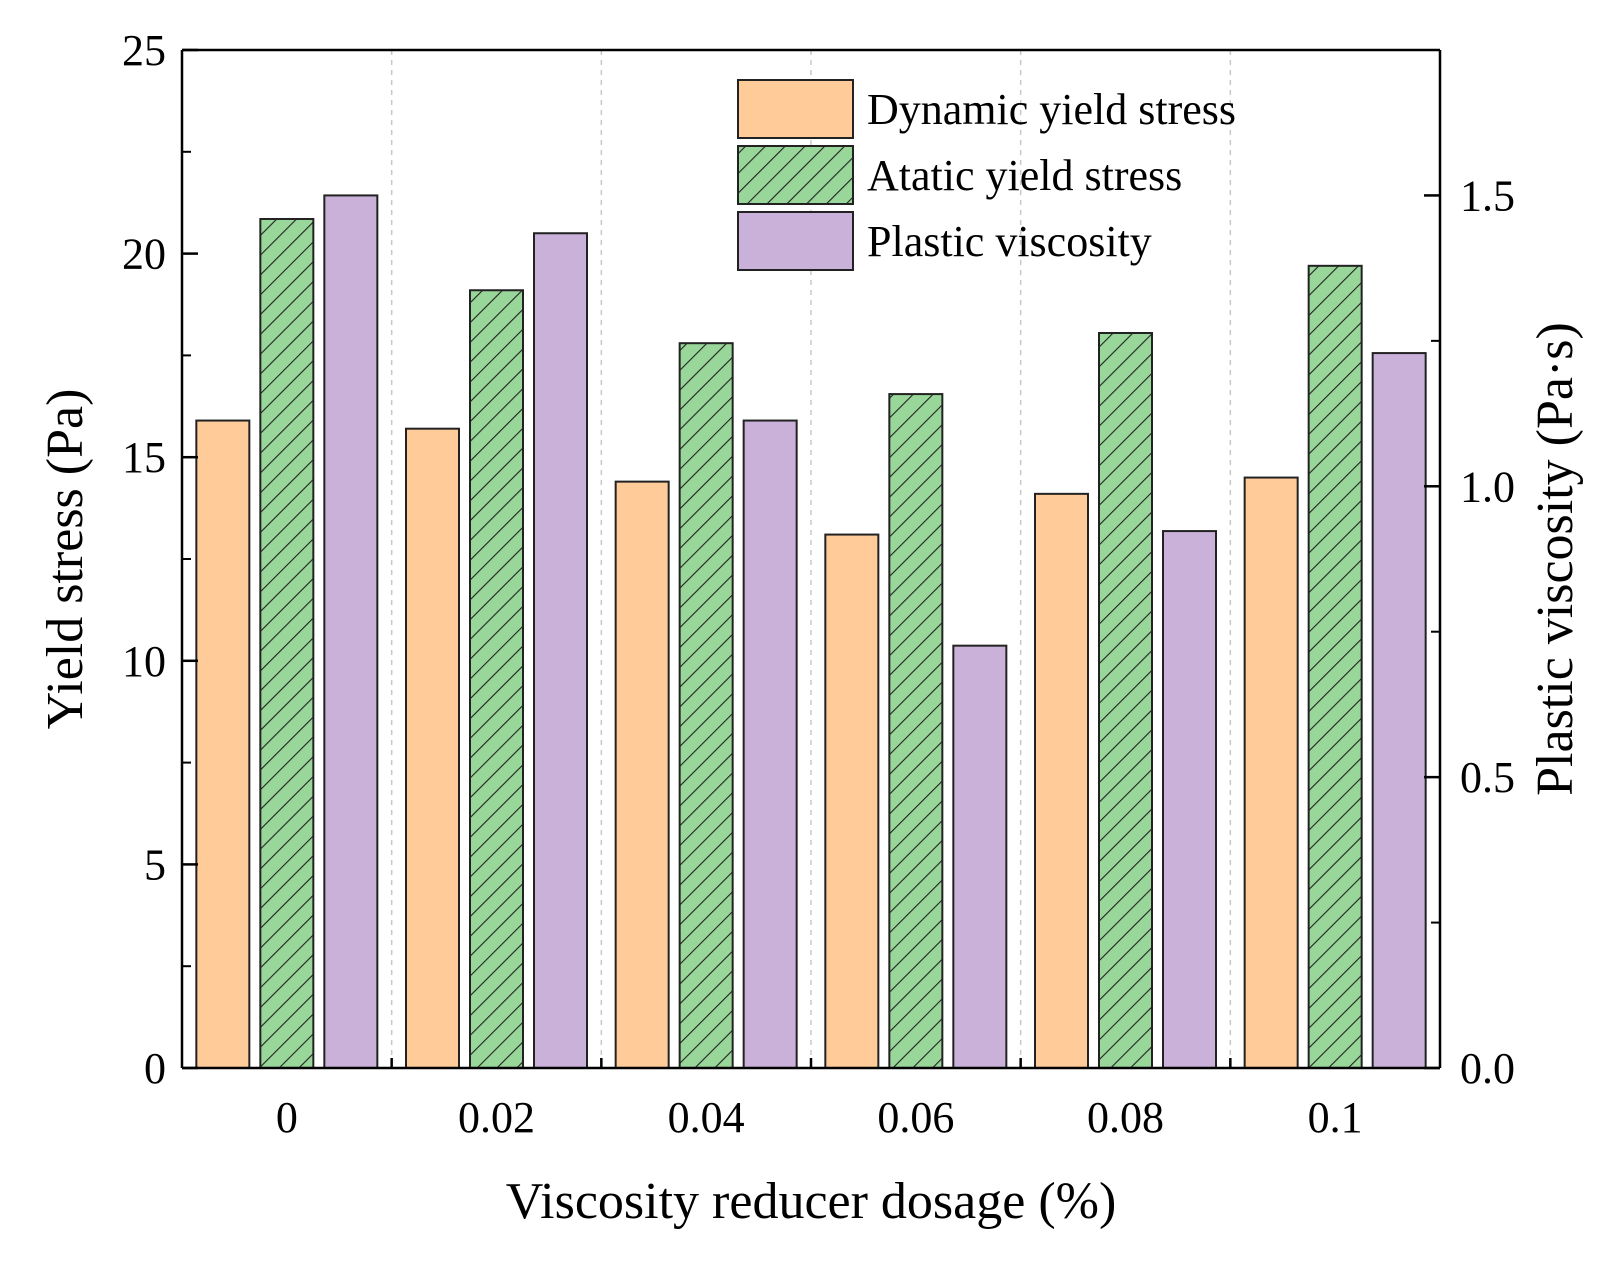 This screenshot has width=1618, height=1263. I want to click on legend-swatch-plastic-viscosity, so click(795, 241).